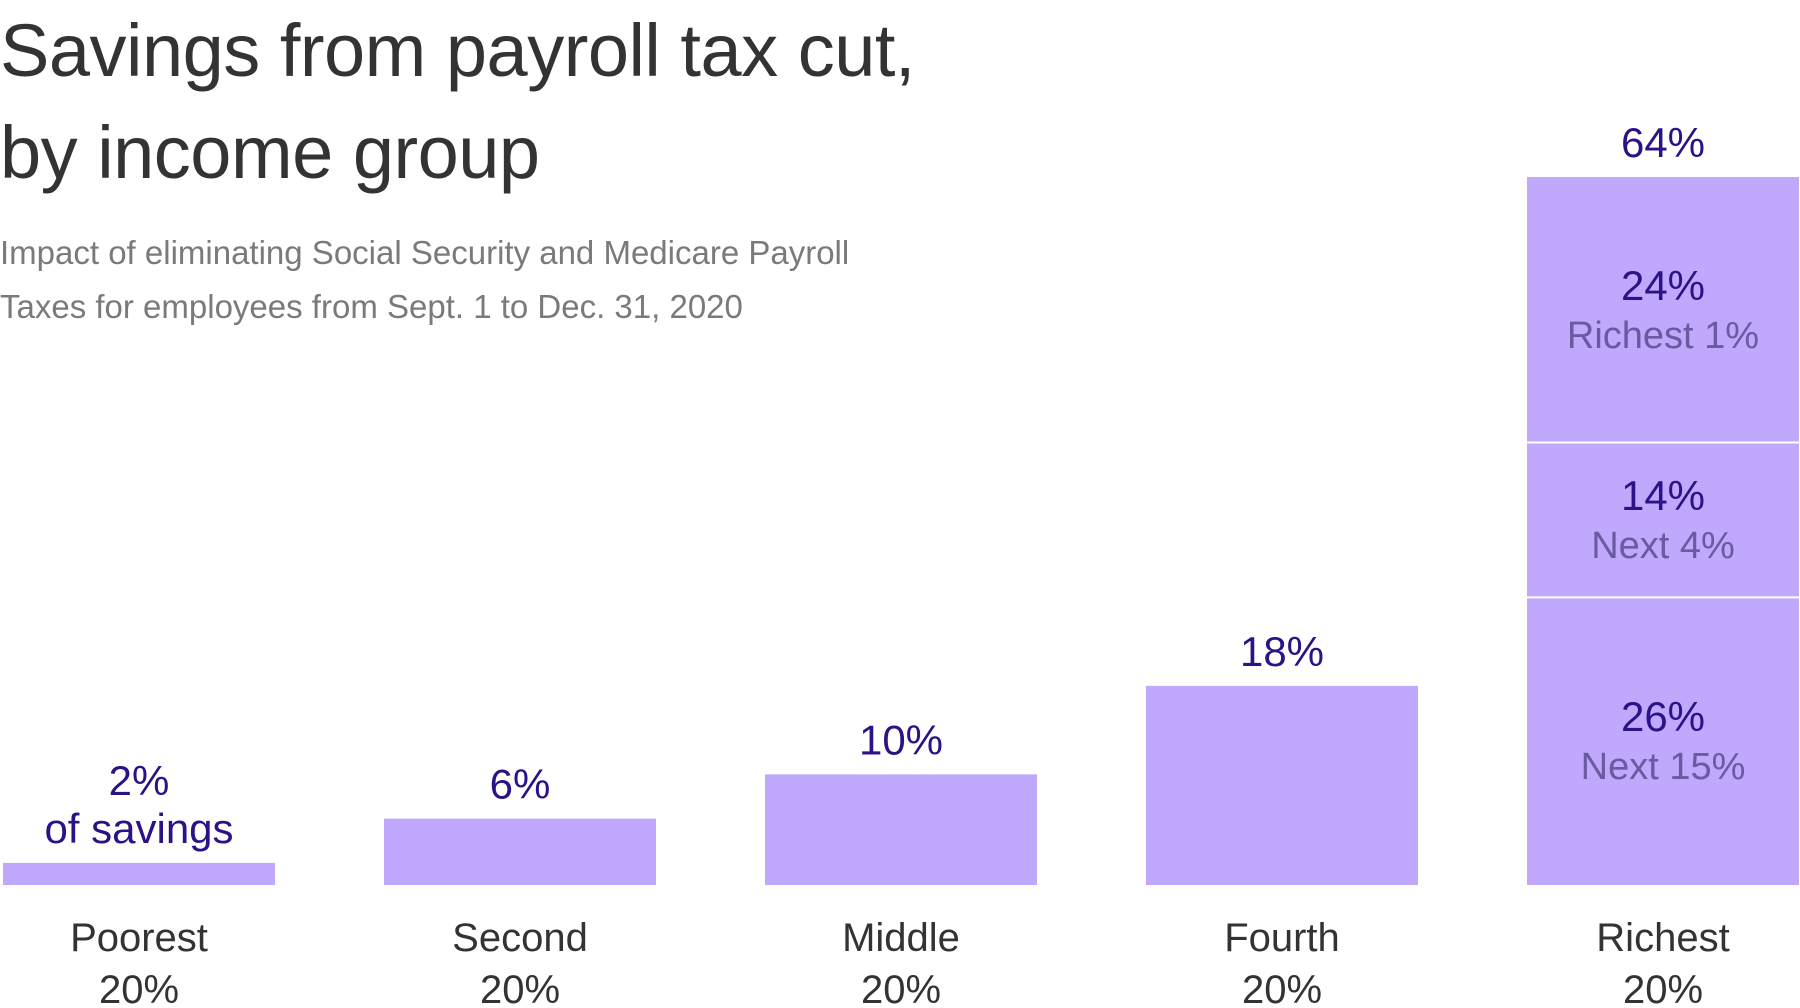 This screenshot has height=1008, width=1800. Describe the element at coordinates (1282, 988) in the screenshot. I see `category-label-3-line-2: 20%` at that location.